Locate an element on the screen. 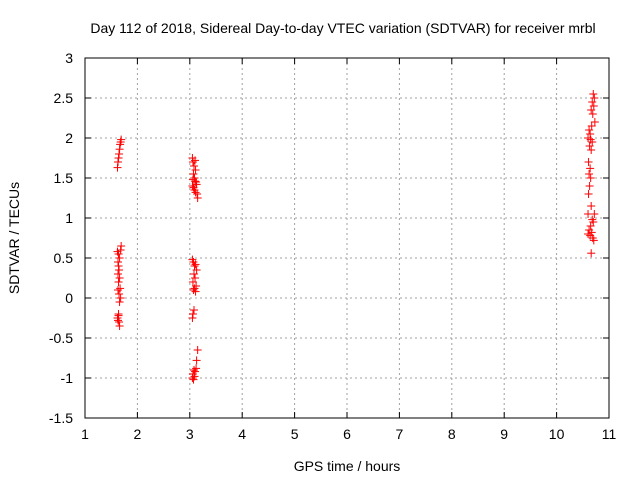  x-tick-label: 3 is located at coordinates (190, 434).